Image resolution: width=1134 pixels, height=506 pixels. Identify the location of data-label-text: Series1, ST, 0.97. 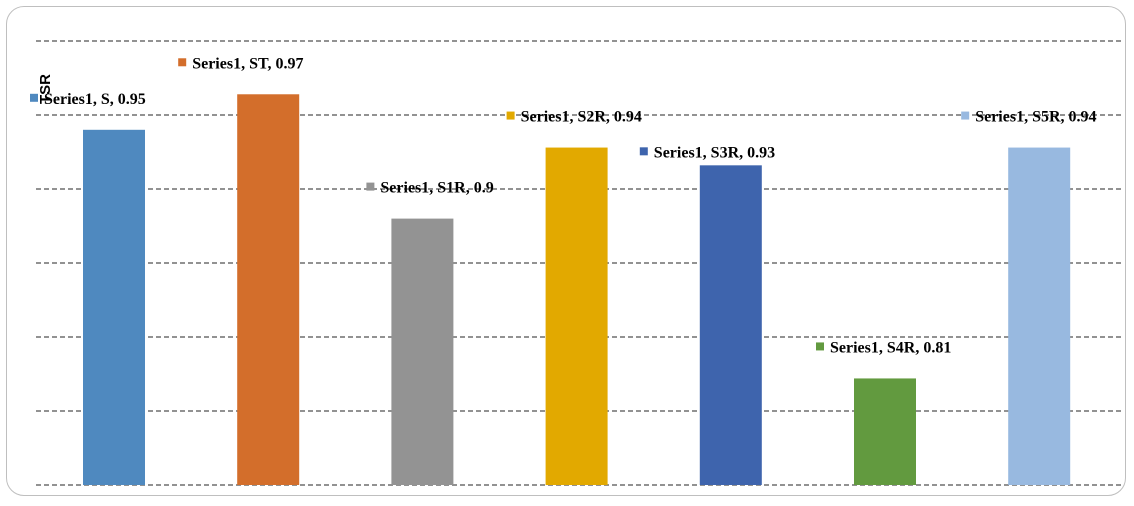
(247, 63).